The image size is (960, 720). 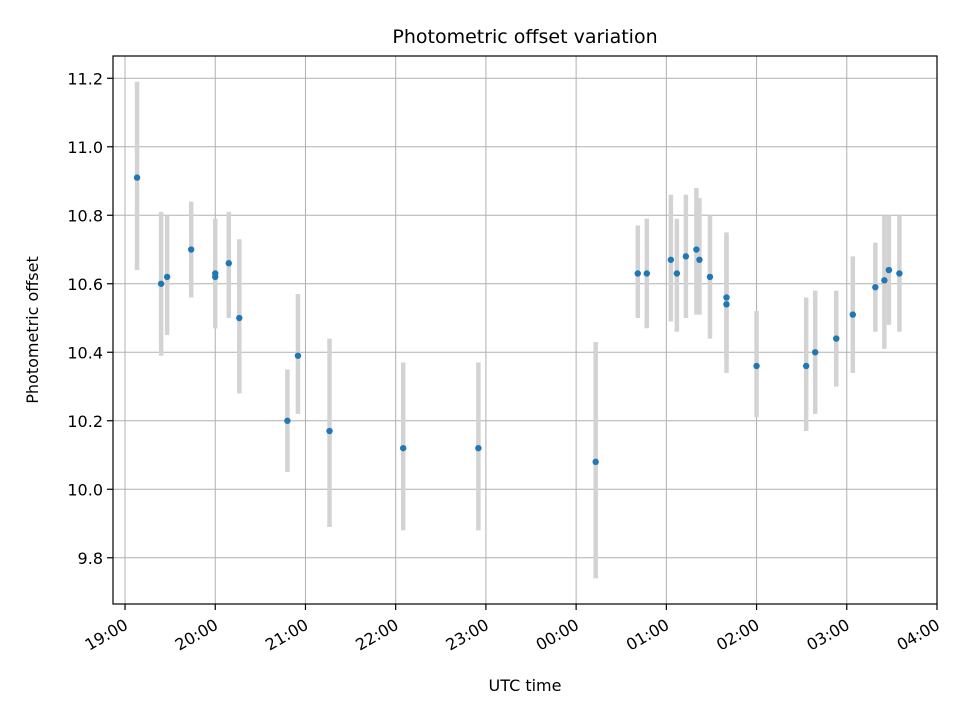 What do you see at coordinates (32, 330) in the screenshot?
I see `y-axis-label: Photometric offset` at bounding box center [32, 330].